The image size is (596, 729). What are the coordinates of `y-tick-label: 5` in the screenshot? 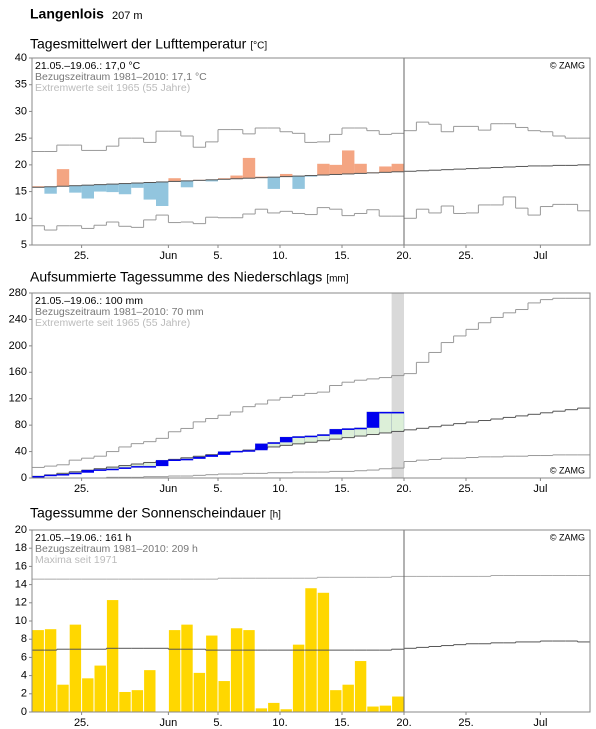 It's located at (24, 245).